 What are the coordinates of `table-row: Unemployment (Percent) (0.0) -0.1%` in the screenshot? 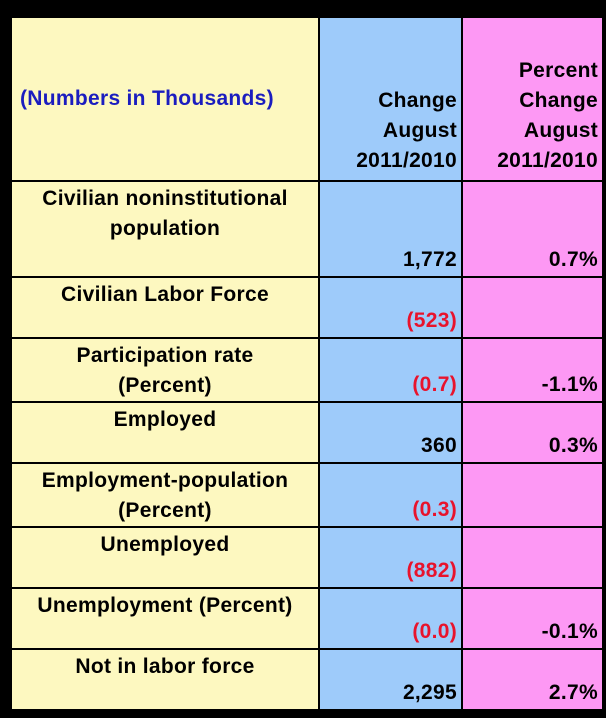 It's located at (307, 618).